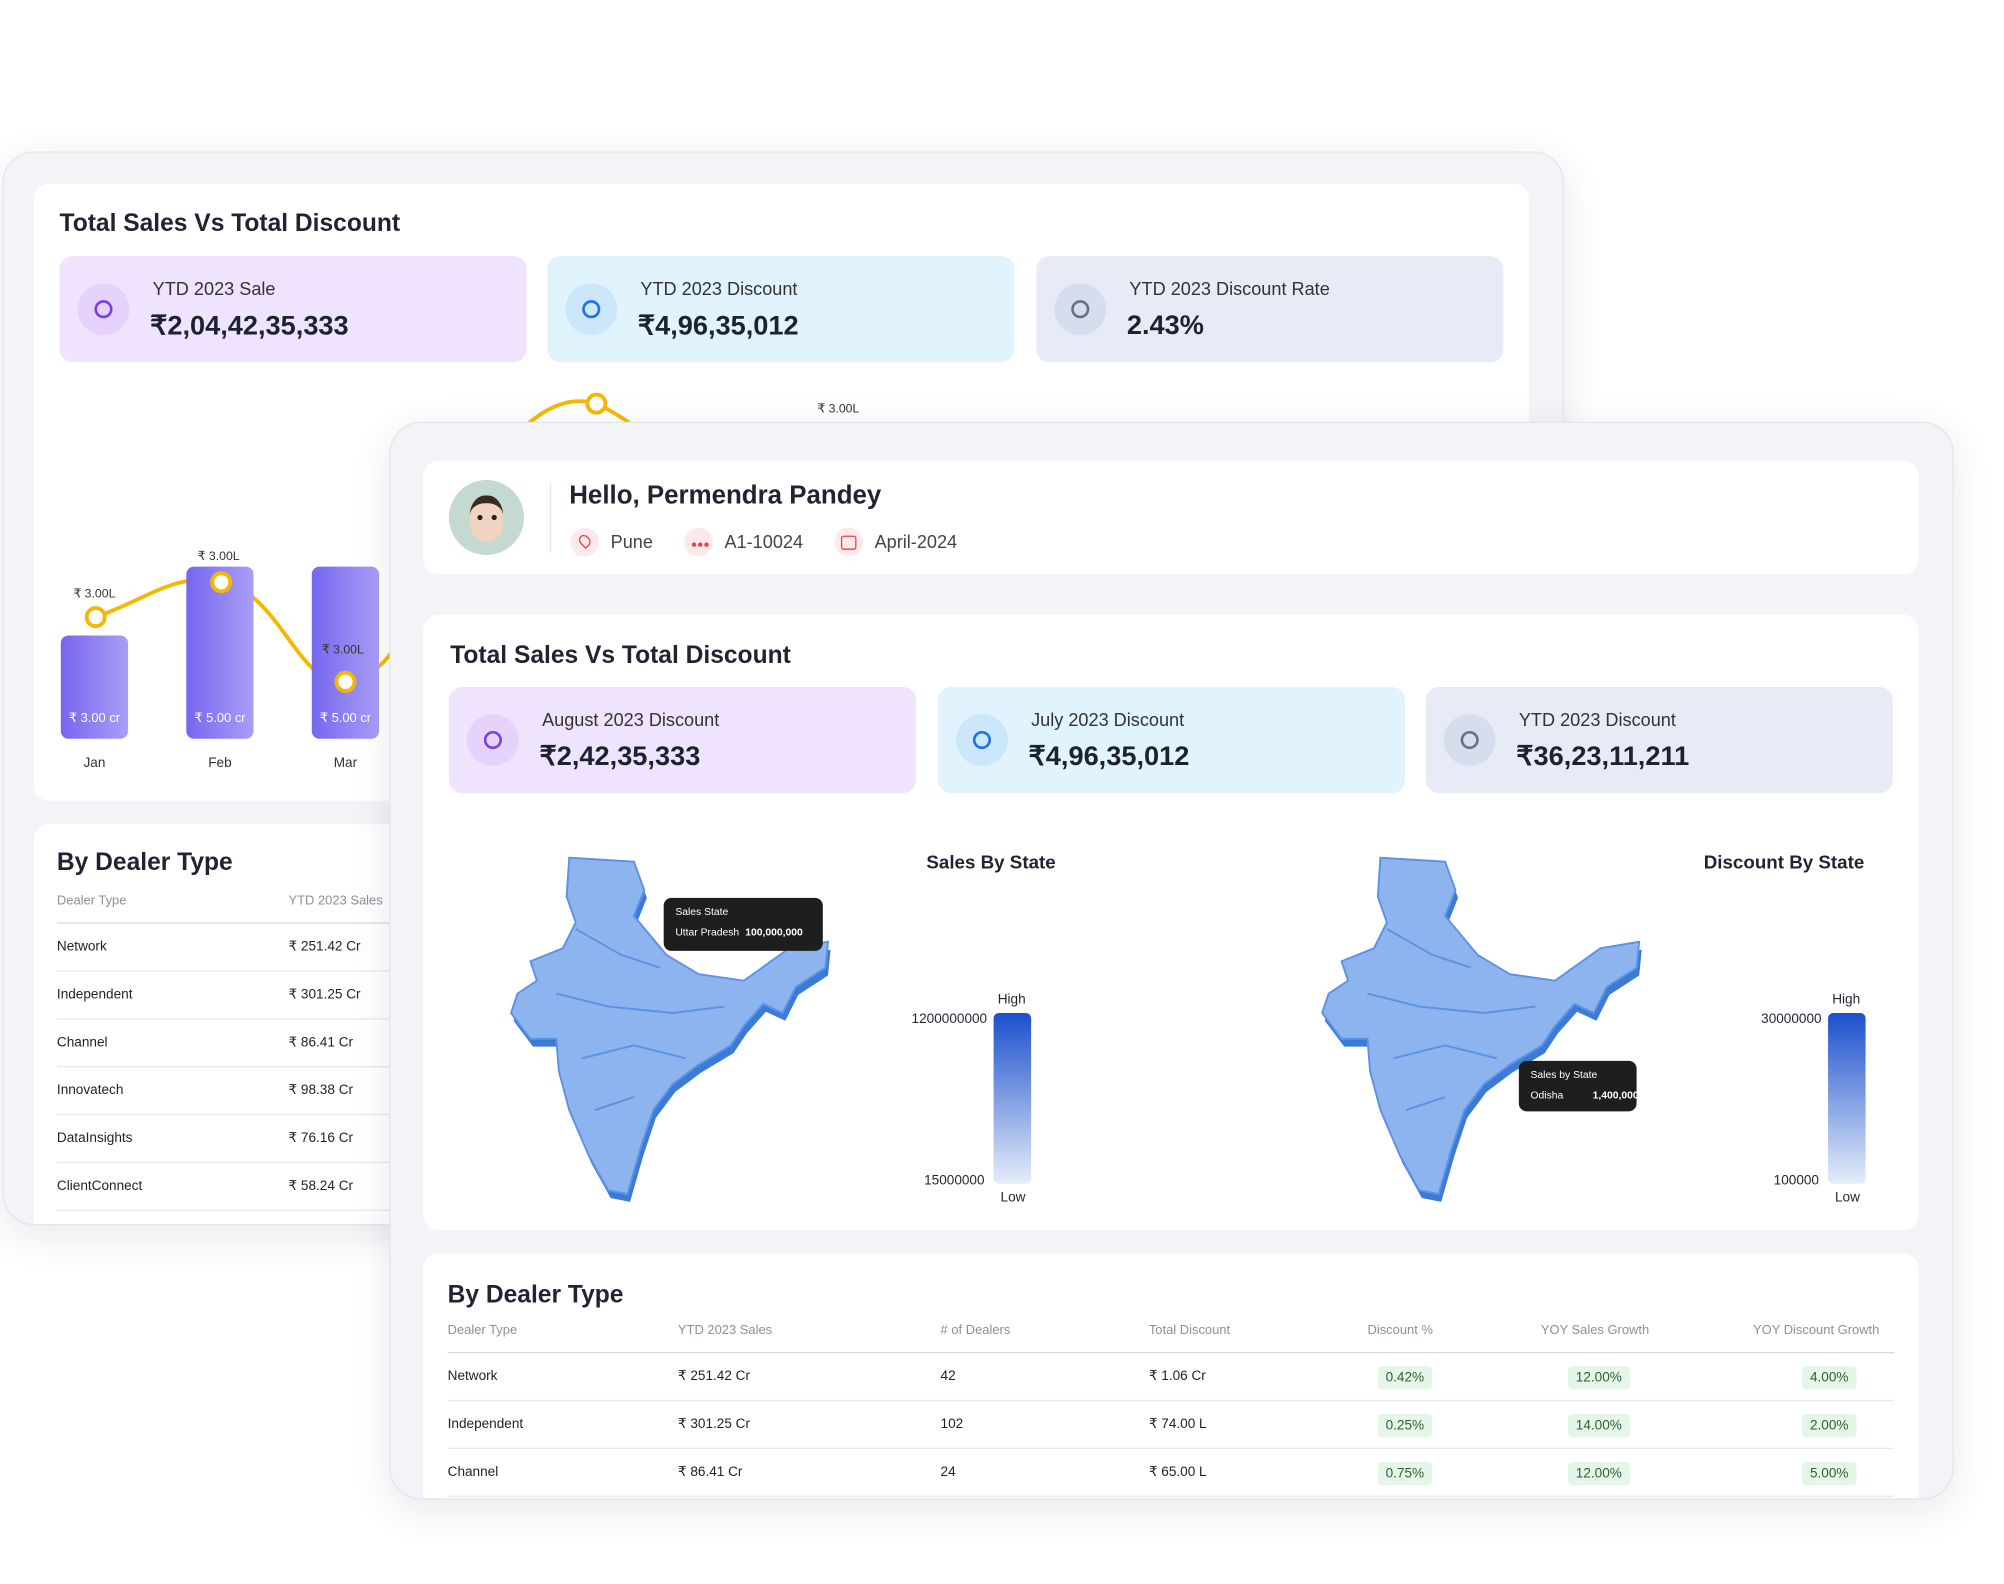 The image size is (2004, 1584). I want to click on kpi-value: ₹2,04,42,35,333, so click(249, 326).